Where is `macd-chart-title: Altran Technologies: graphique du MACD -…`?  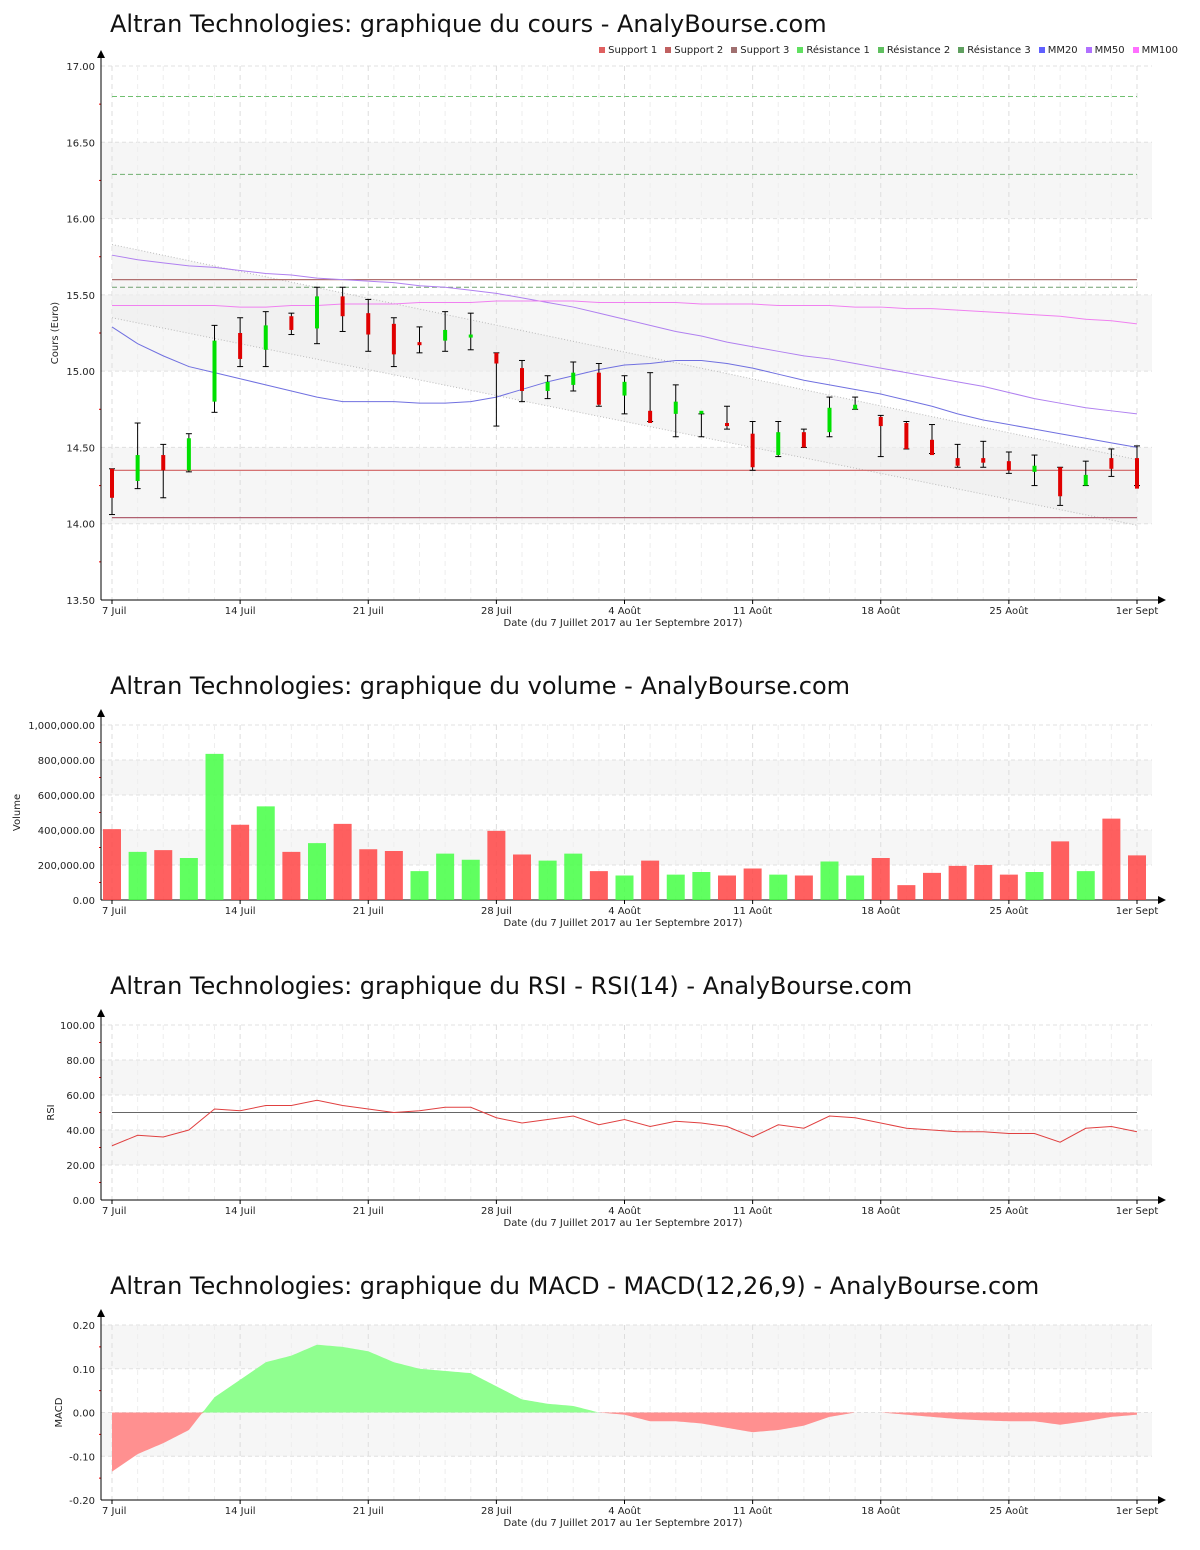 macd-chart-title: Altran Technologies: graphique du MACD -… is located at coordinates (575, 1286).